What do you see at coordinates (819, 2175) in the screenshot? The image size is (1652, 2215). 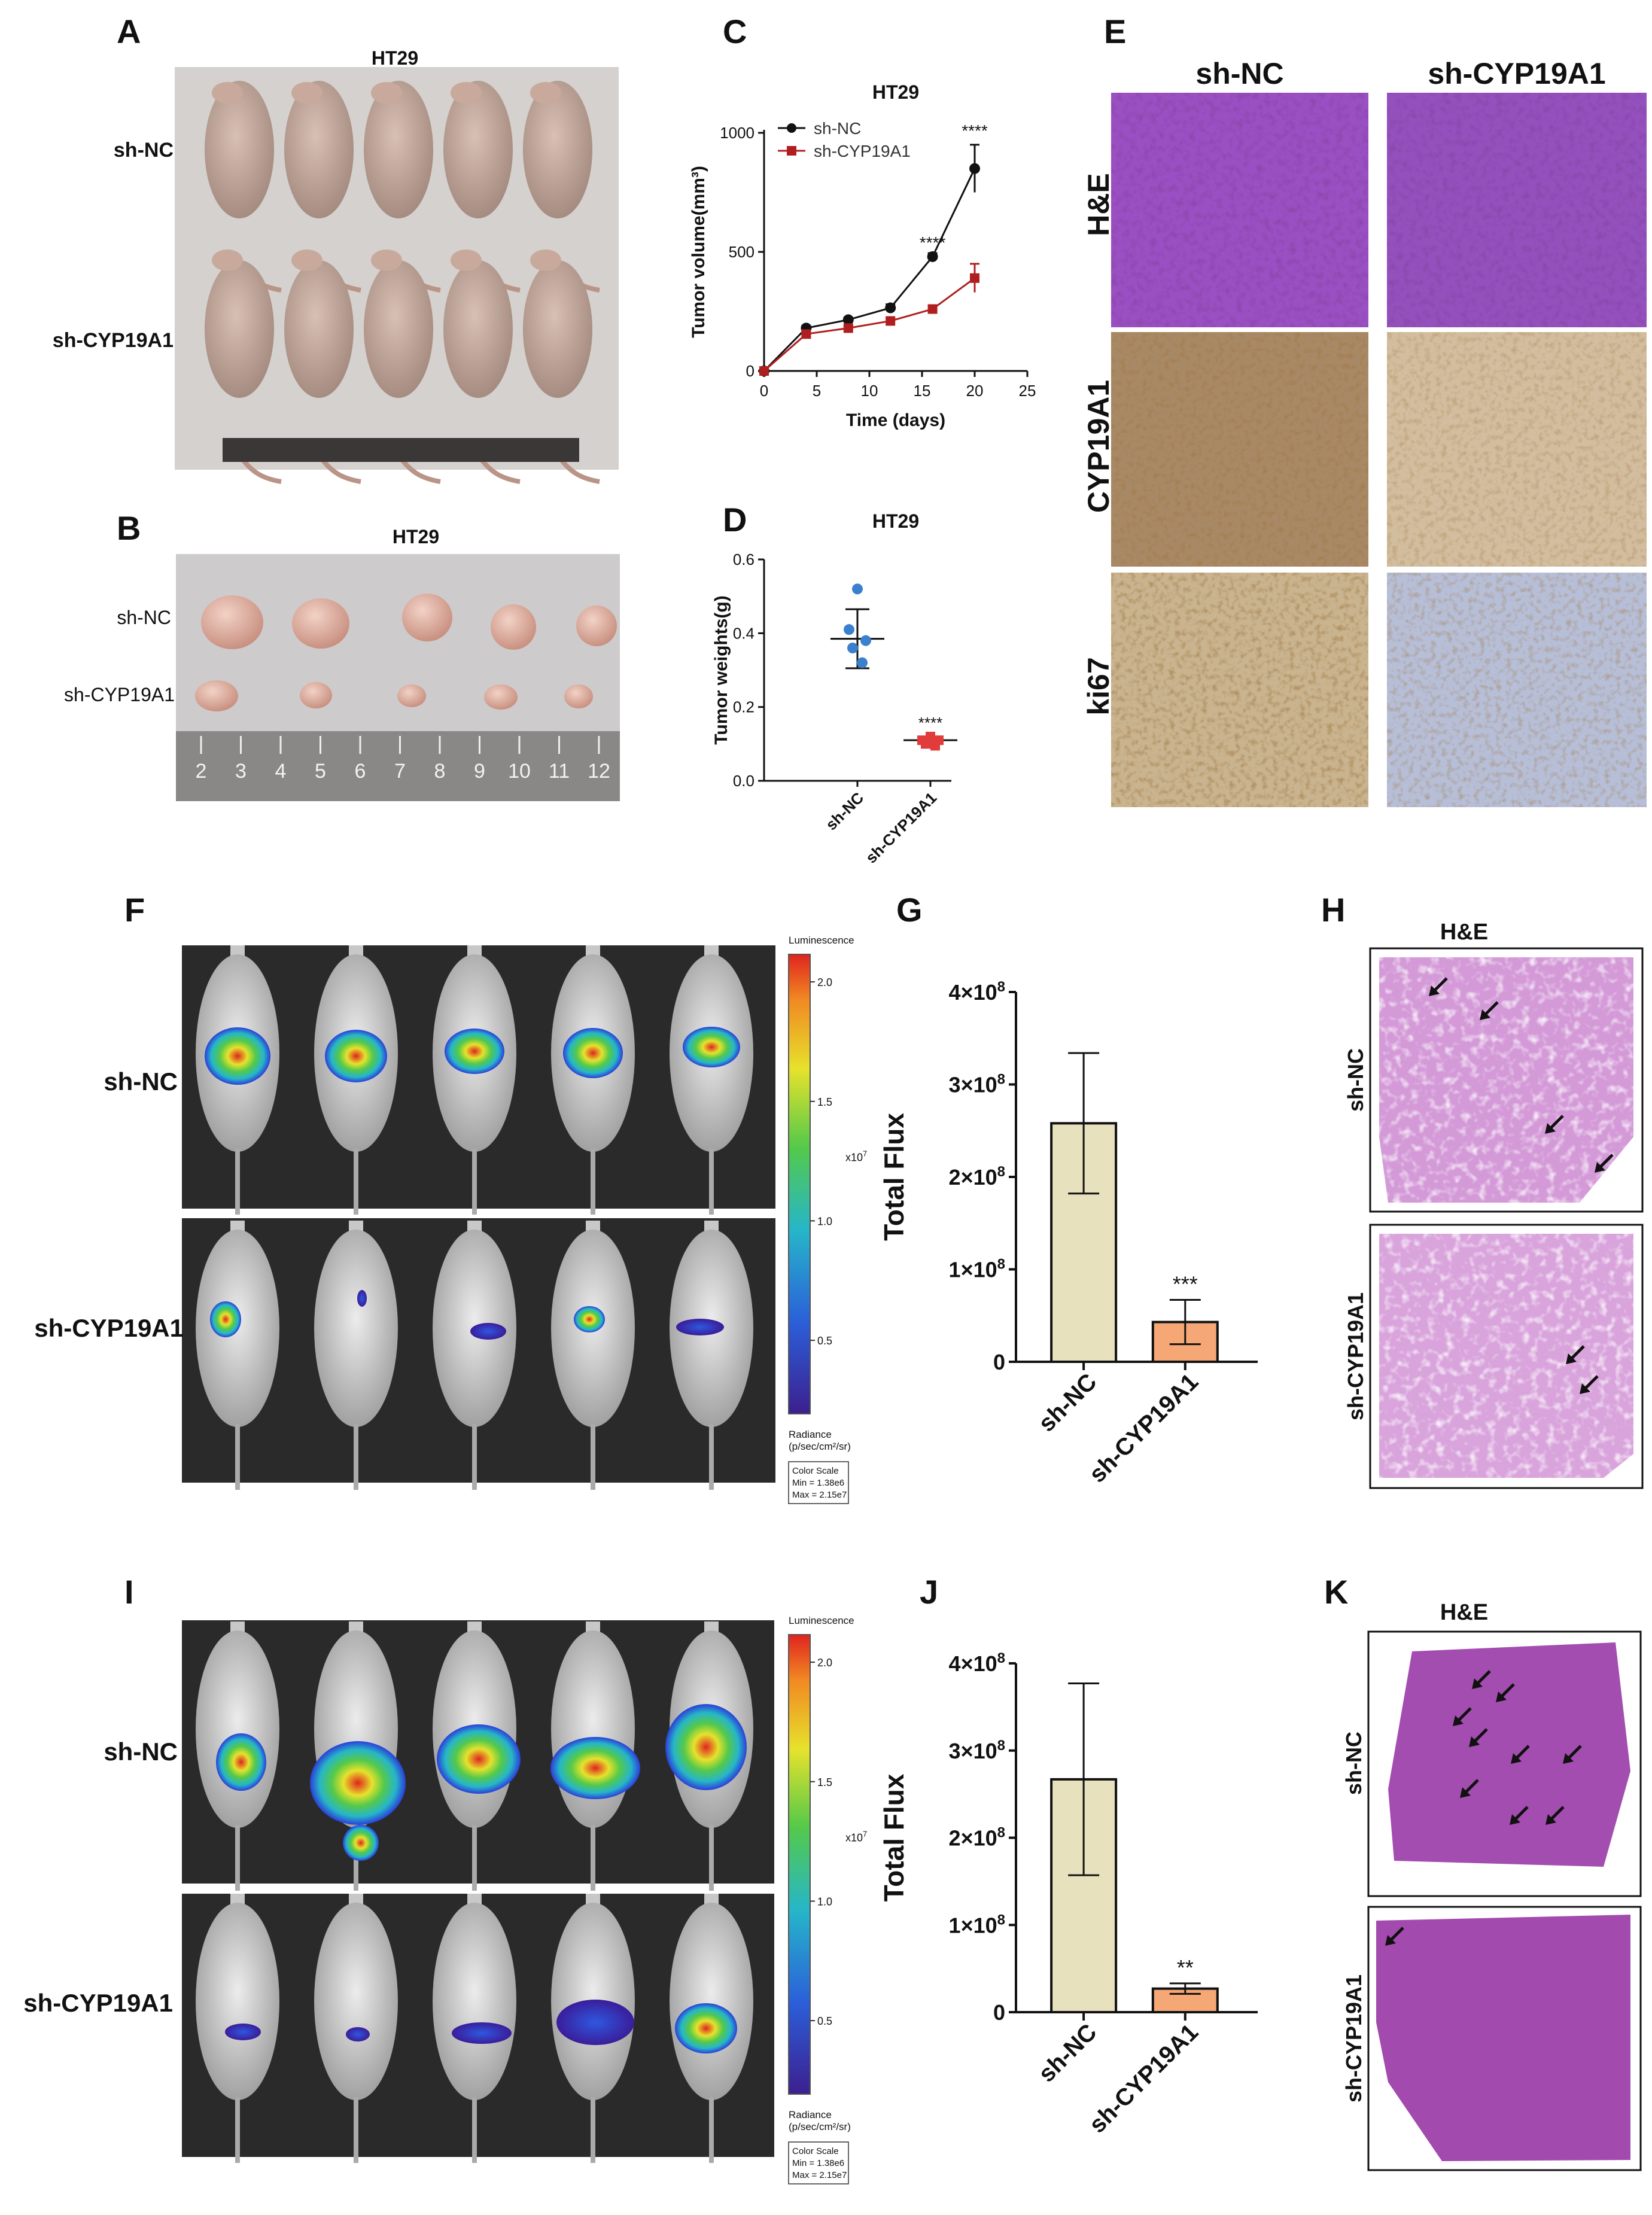 I see `colorbar-scale-line: Max = 2.15e7` at bounding box center [819, 2175].